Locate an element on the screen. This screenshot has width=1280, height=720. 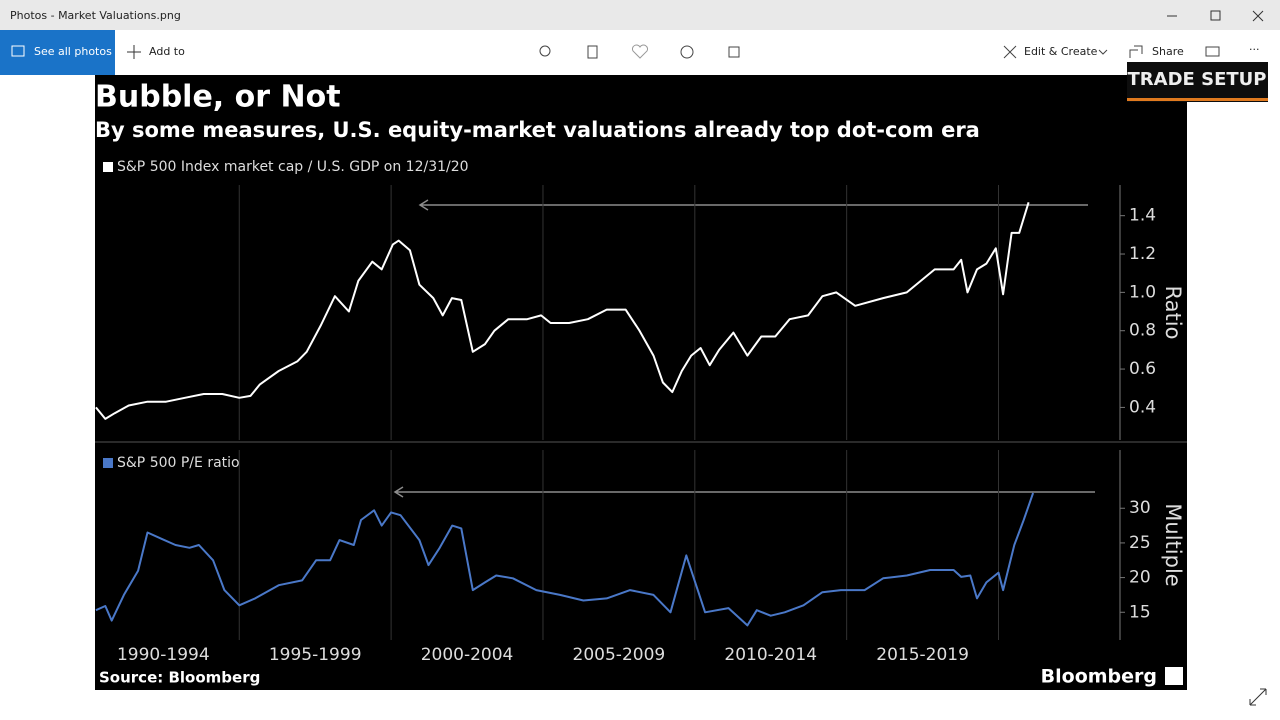
share-button: Share is located at coordinates (1168, 51).